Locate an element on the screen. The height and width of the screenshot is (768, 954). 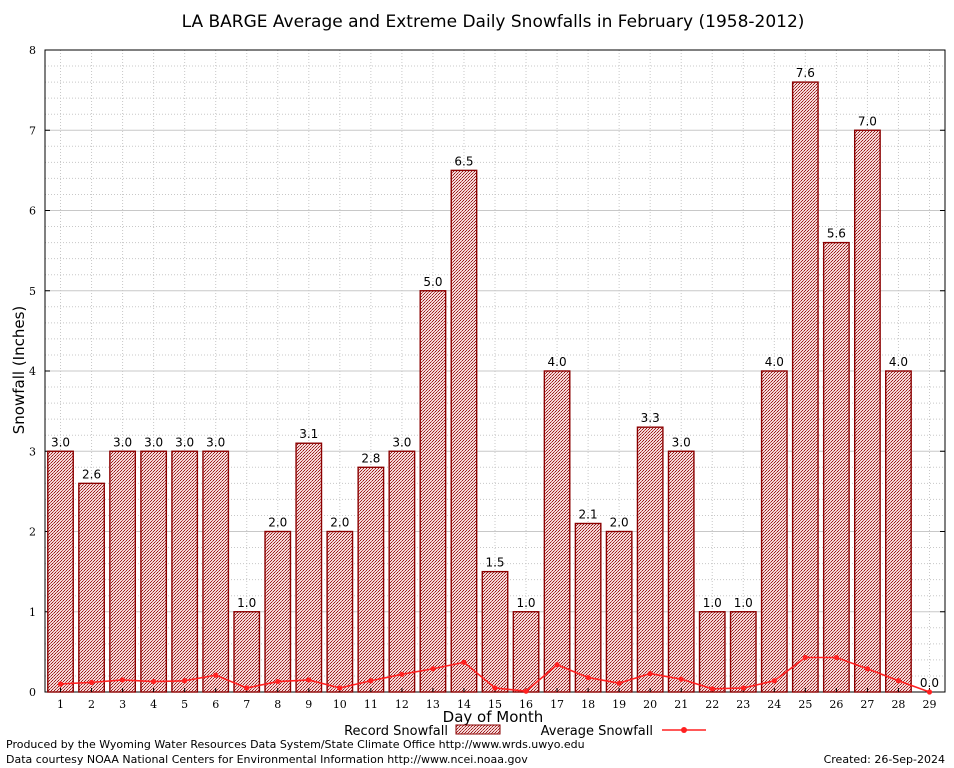
bar-data-label: 6.5 is located at coordinates (463, 161).